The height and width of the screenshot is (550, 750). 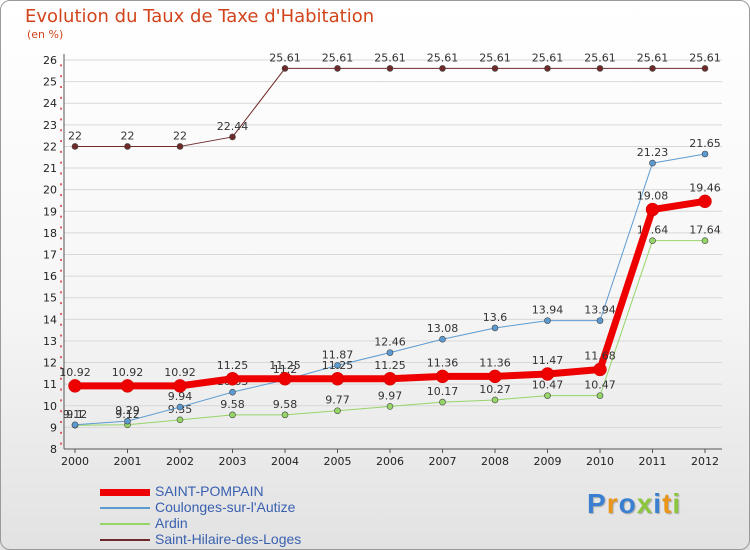 What do you see at coordinates (645, 503) in the screenshot?
I see `logo-letter: x` at bounding box center [645, 503].